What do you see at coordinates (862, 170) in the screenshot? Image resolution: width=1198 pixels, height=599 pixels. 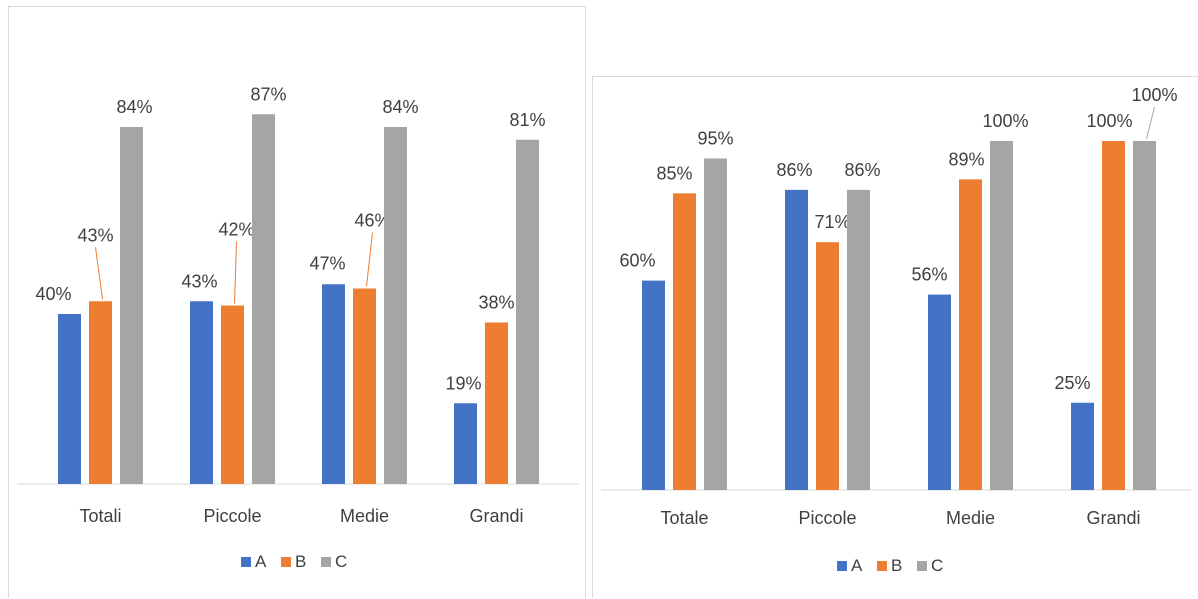 I see `right-data-label-c-piccole: 86%` at bounding box center [862, 170].